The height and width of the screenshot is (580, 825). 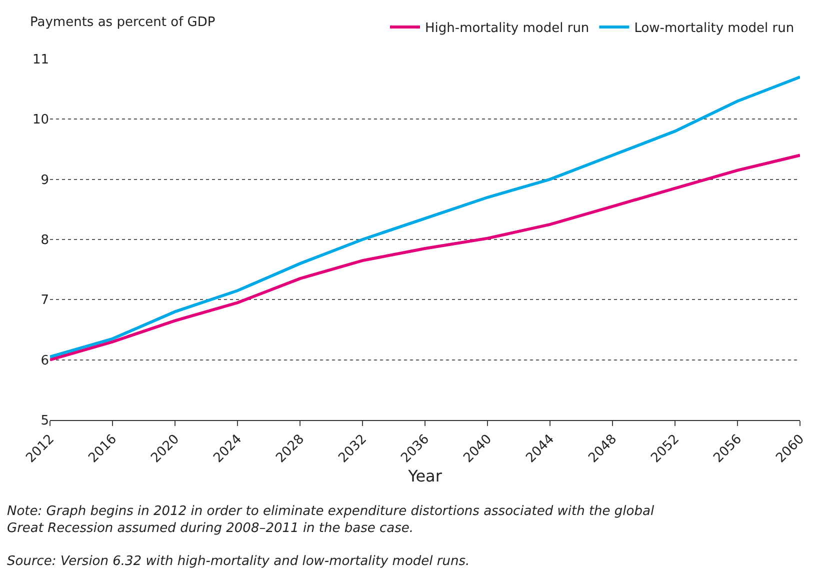 I want to click on legend-label: Low-mortality model run, so click(x=714, y=28).